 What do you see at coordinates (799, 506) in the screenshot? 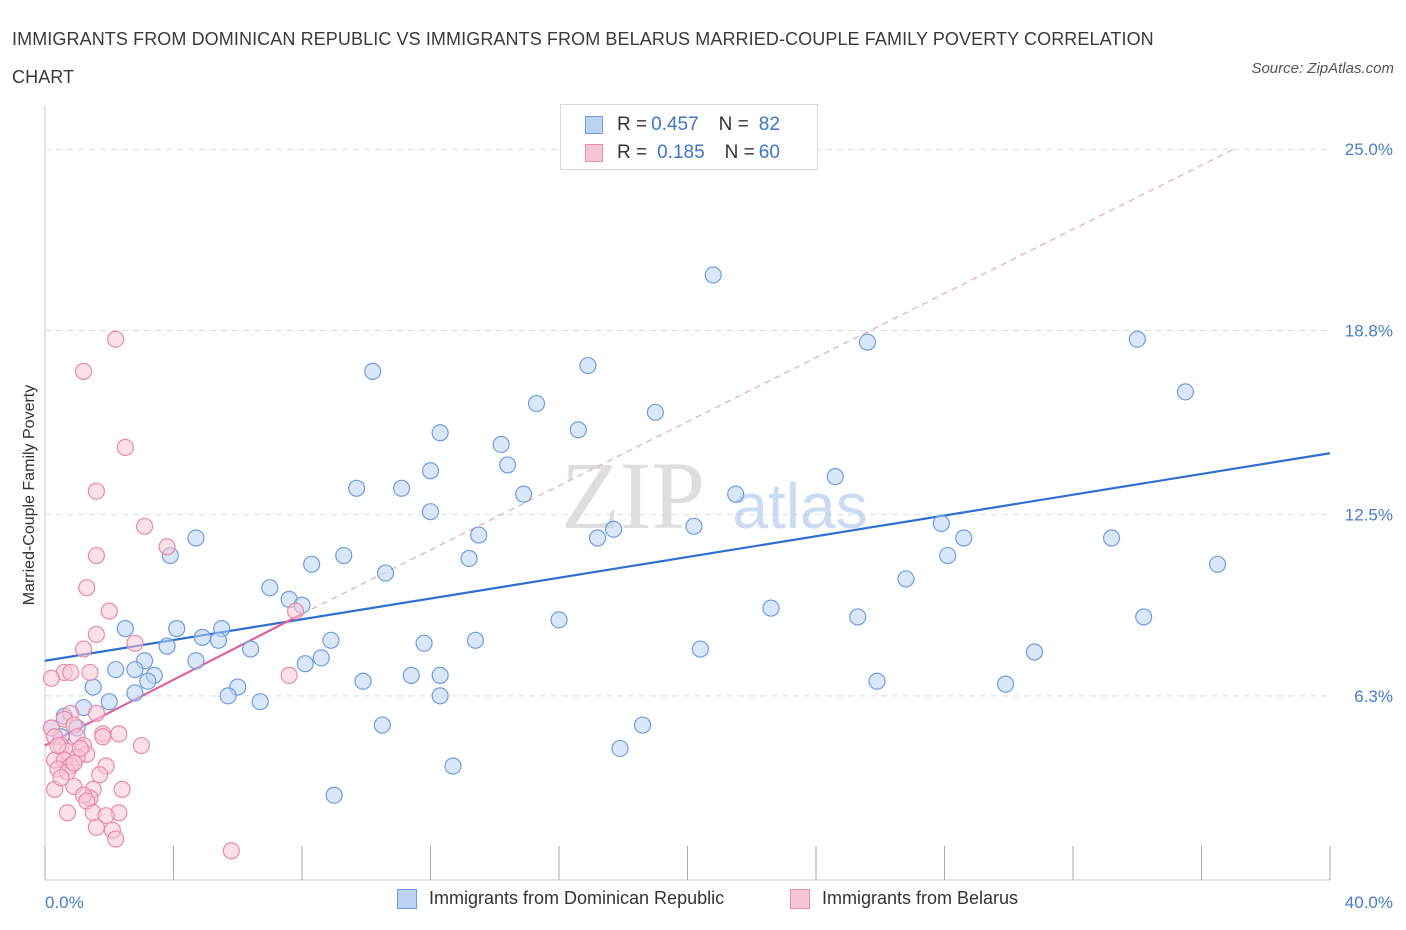
I see `watermark-atlas: atlas` at bounding box center [799, 506].